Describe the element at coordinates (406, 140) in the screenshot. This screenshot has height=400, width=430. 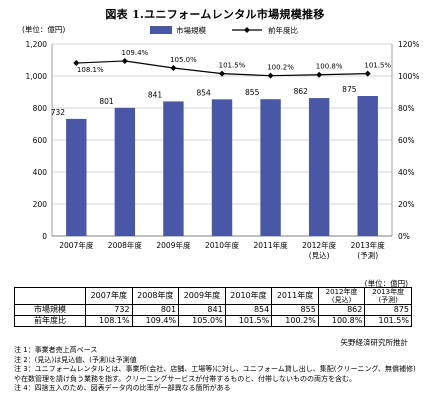
I see `y2-tick-label: 60%` at that location.